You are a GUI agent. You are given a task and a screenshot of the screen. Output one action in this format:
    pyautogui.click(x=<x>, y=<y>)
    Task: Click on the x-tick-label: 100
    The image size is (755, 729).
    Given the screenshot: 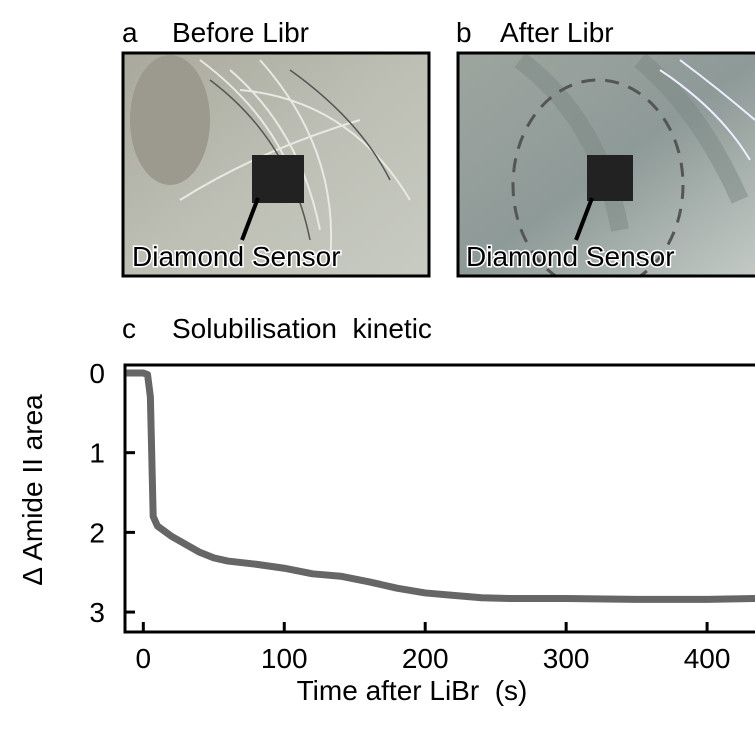 What is the action you would take?
    pyautogui.click(x=284, y=658)
    